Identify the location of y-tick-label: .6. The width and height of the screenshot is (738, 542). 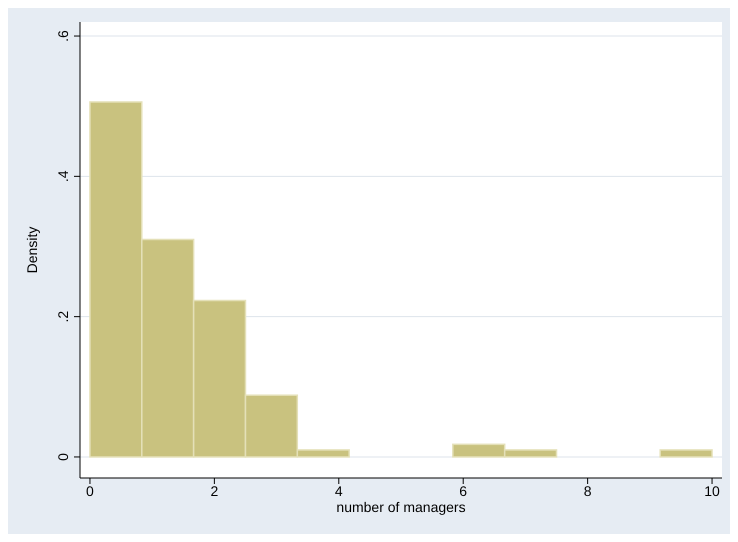
(63, 36).